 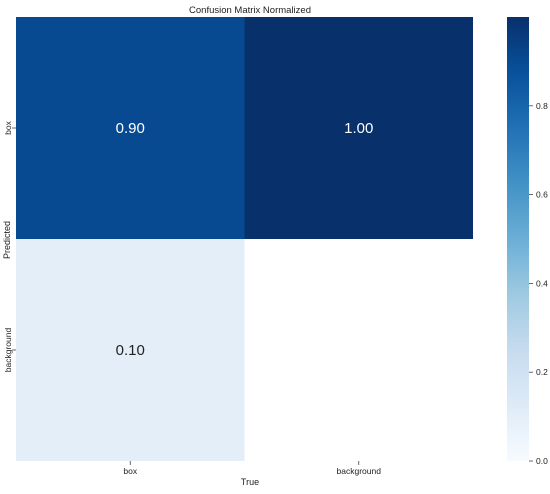 I want to click on y-tick-label: box, so click(x=8, y=127).